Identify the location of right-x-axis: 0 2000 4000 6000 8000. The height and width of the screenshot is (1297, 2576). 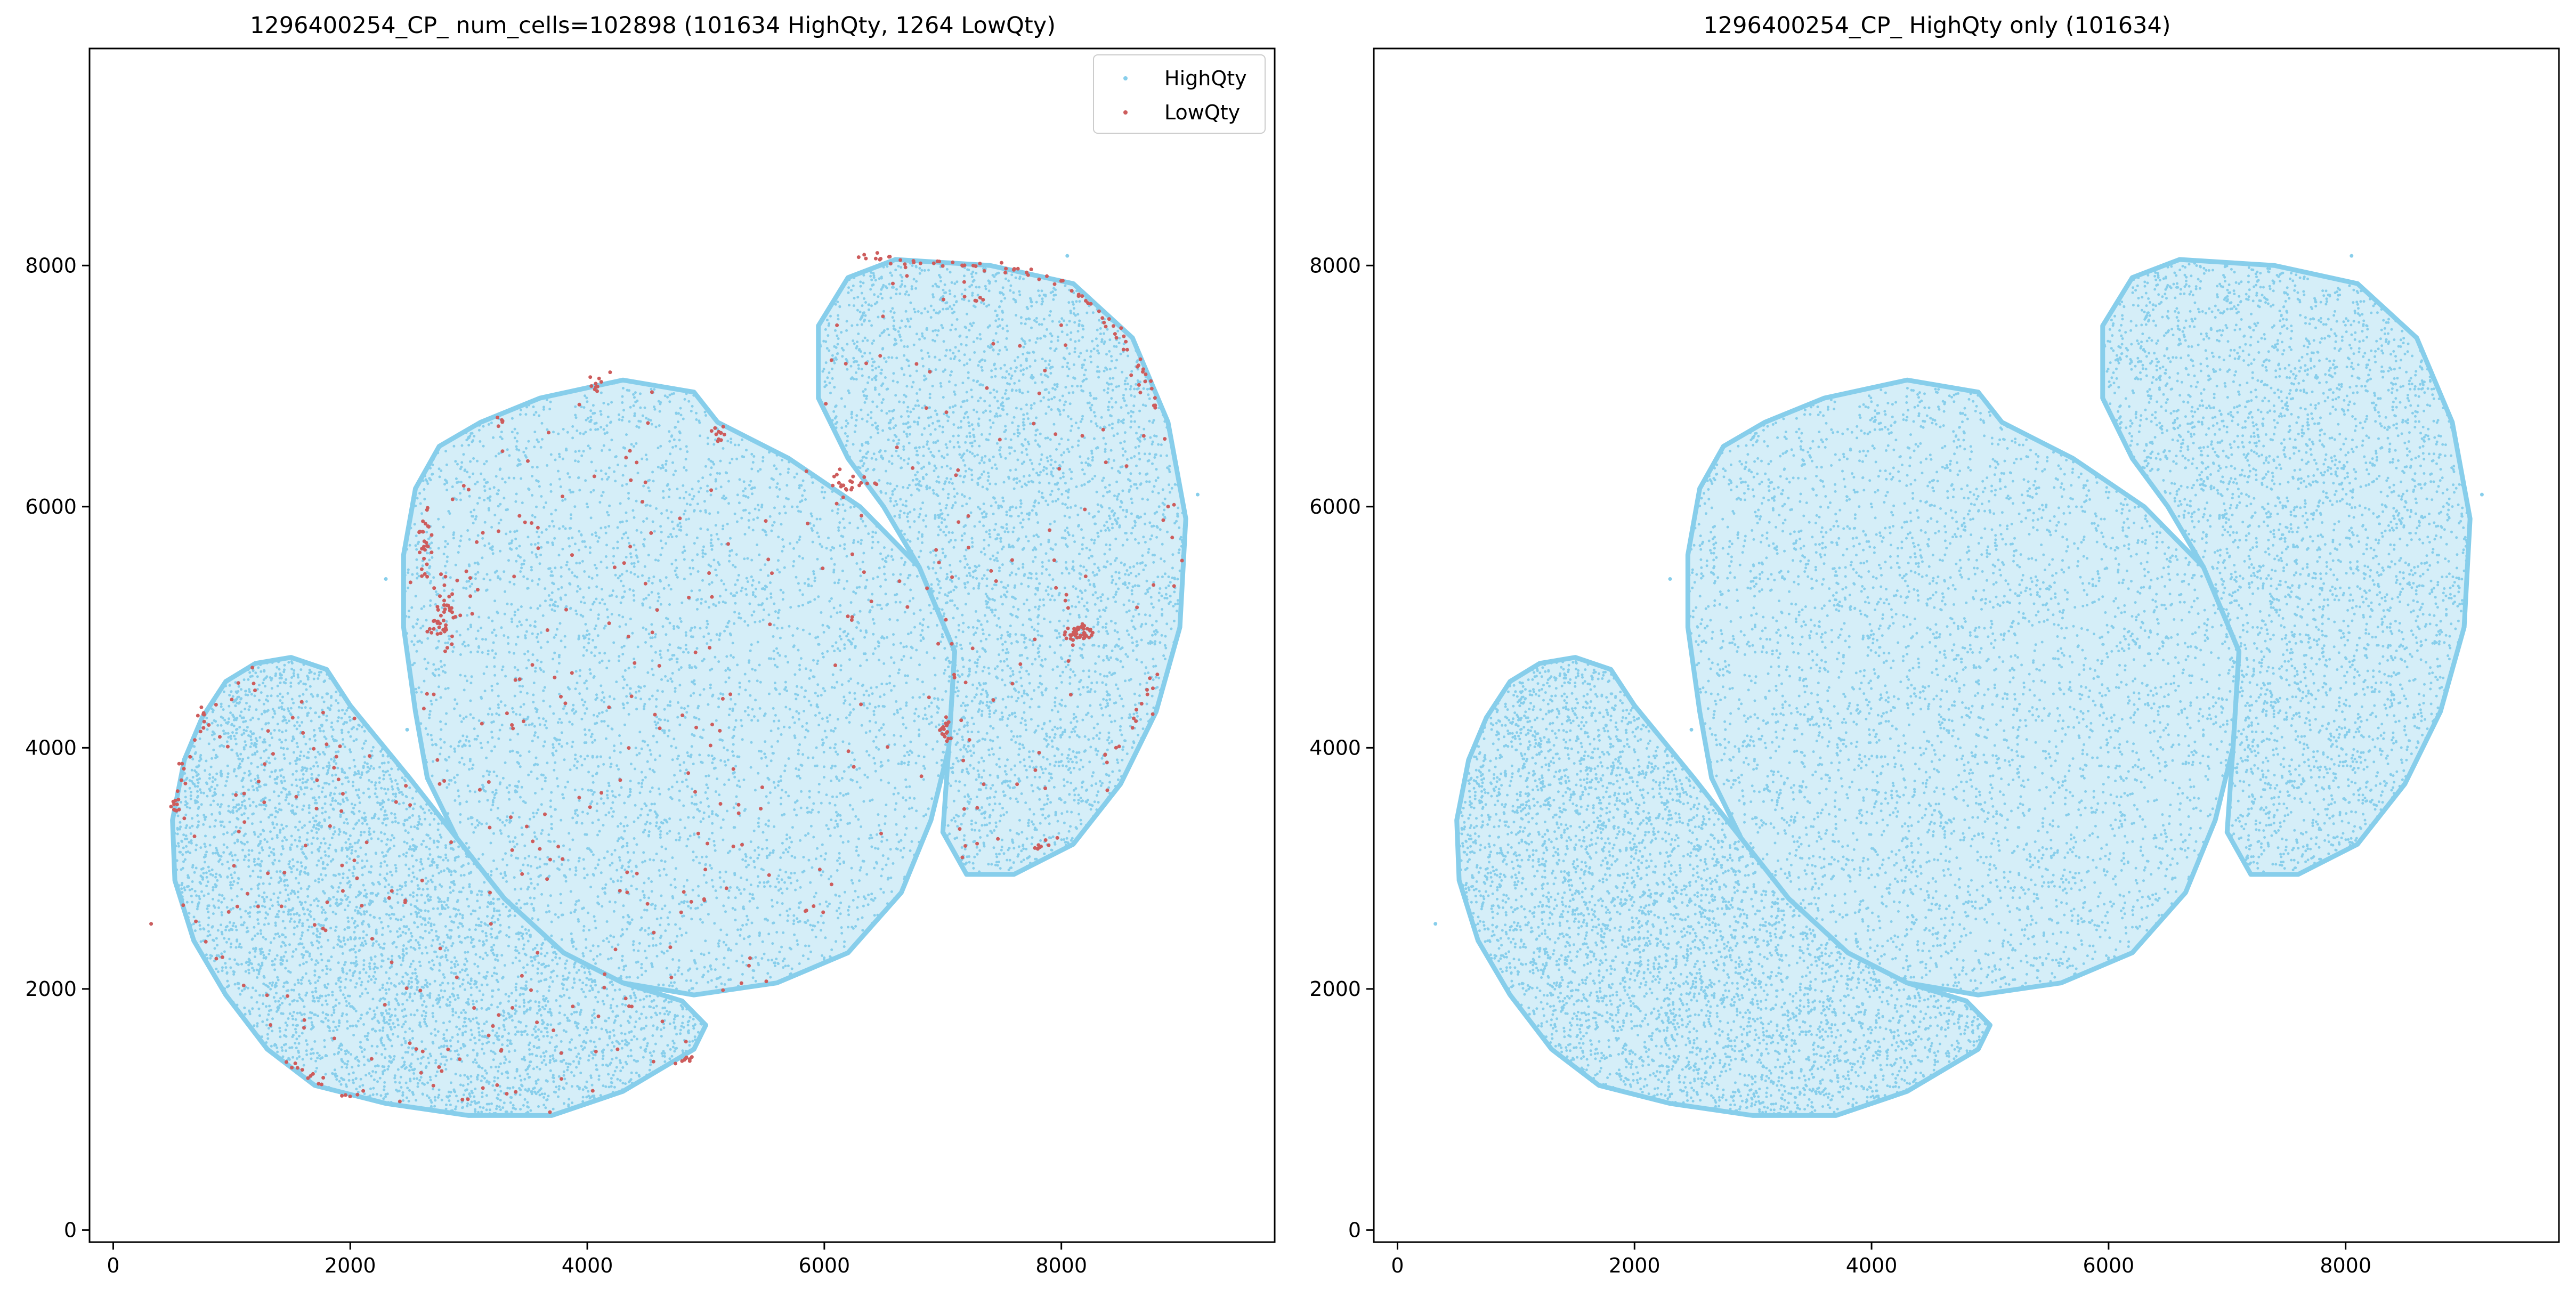
(1881, 1259).